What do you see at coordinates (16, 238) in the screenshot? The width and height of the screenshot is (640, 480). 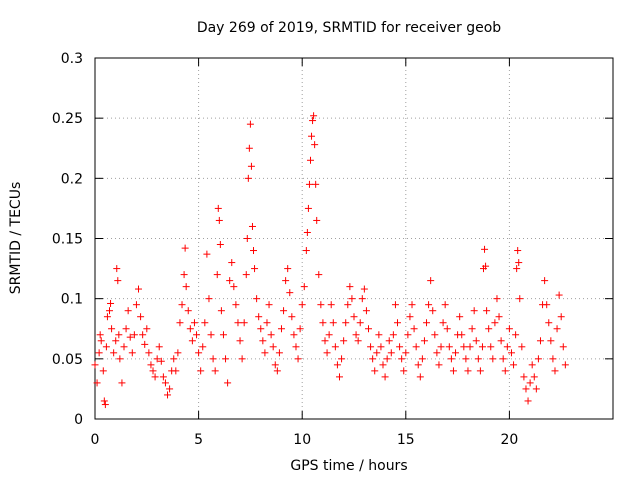 I see `y-axis-label: SRMTID / TECUs` at bounding box center [16, 238].